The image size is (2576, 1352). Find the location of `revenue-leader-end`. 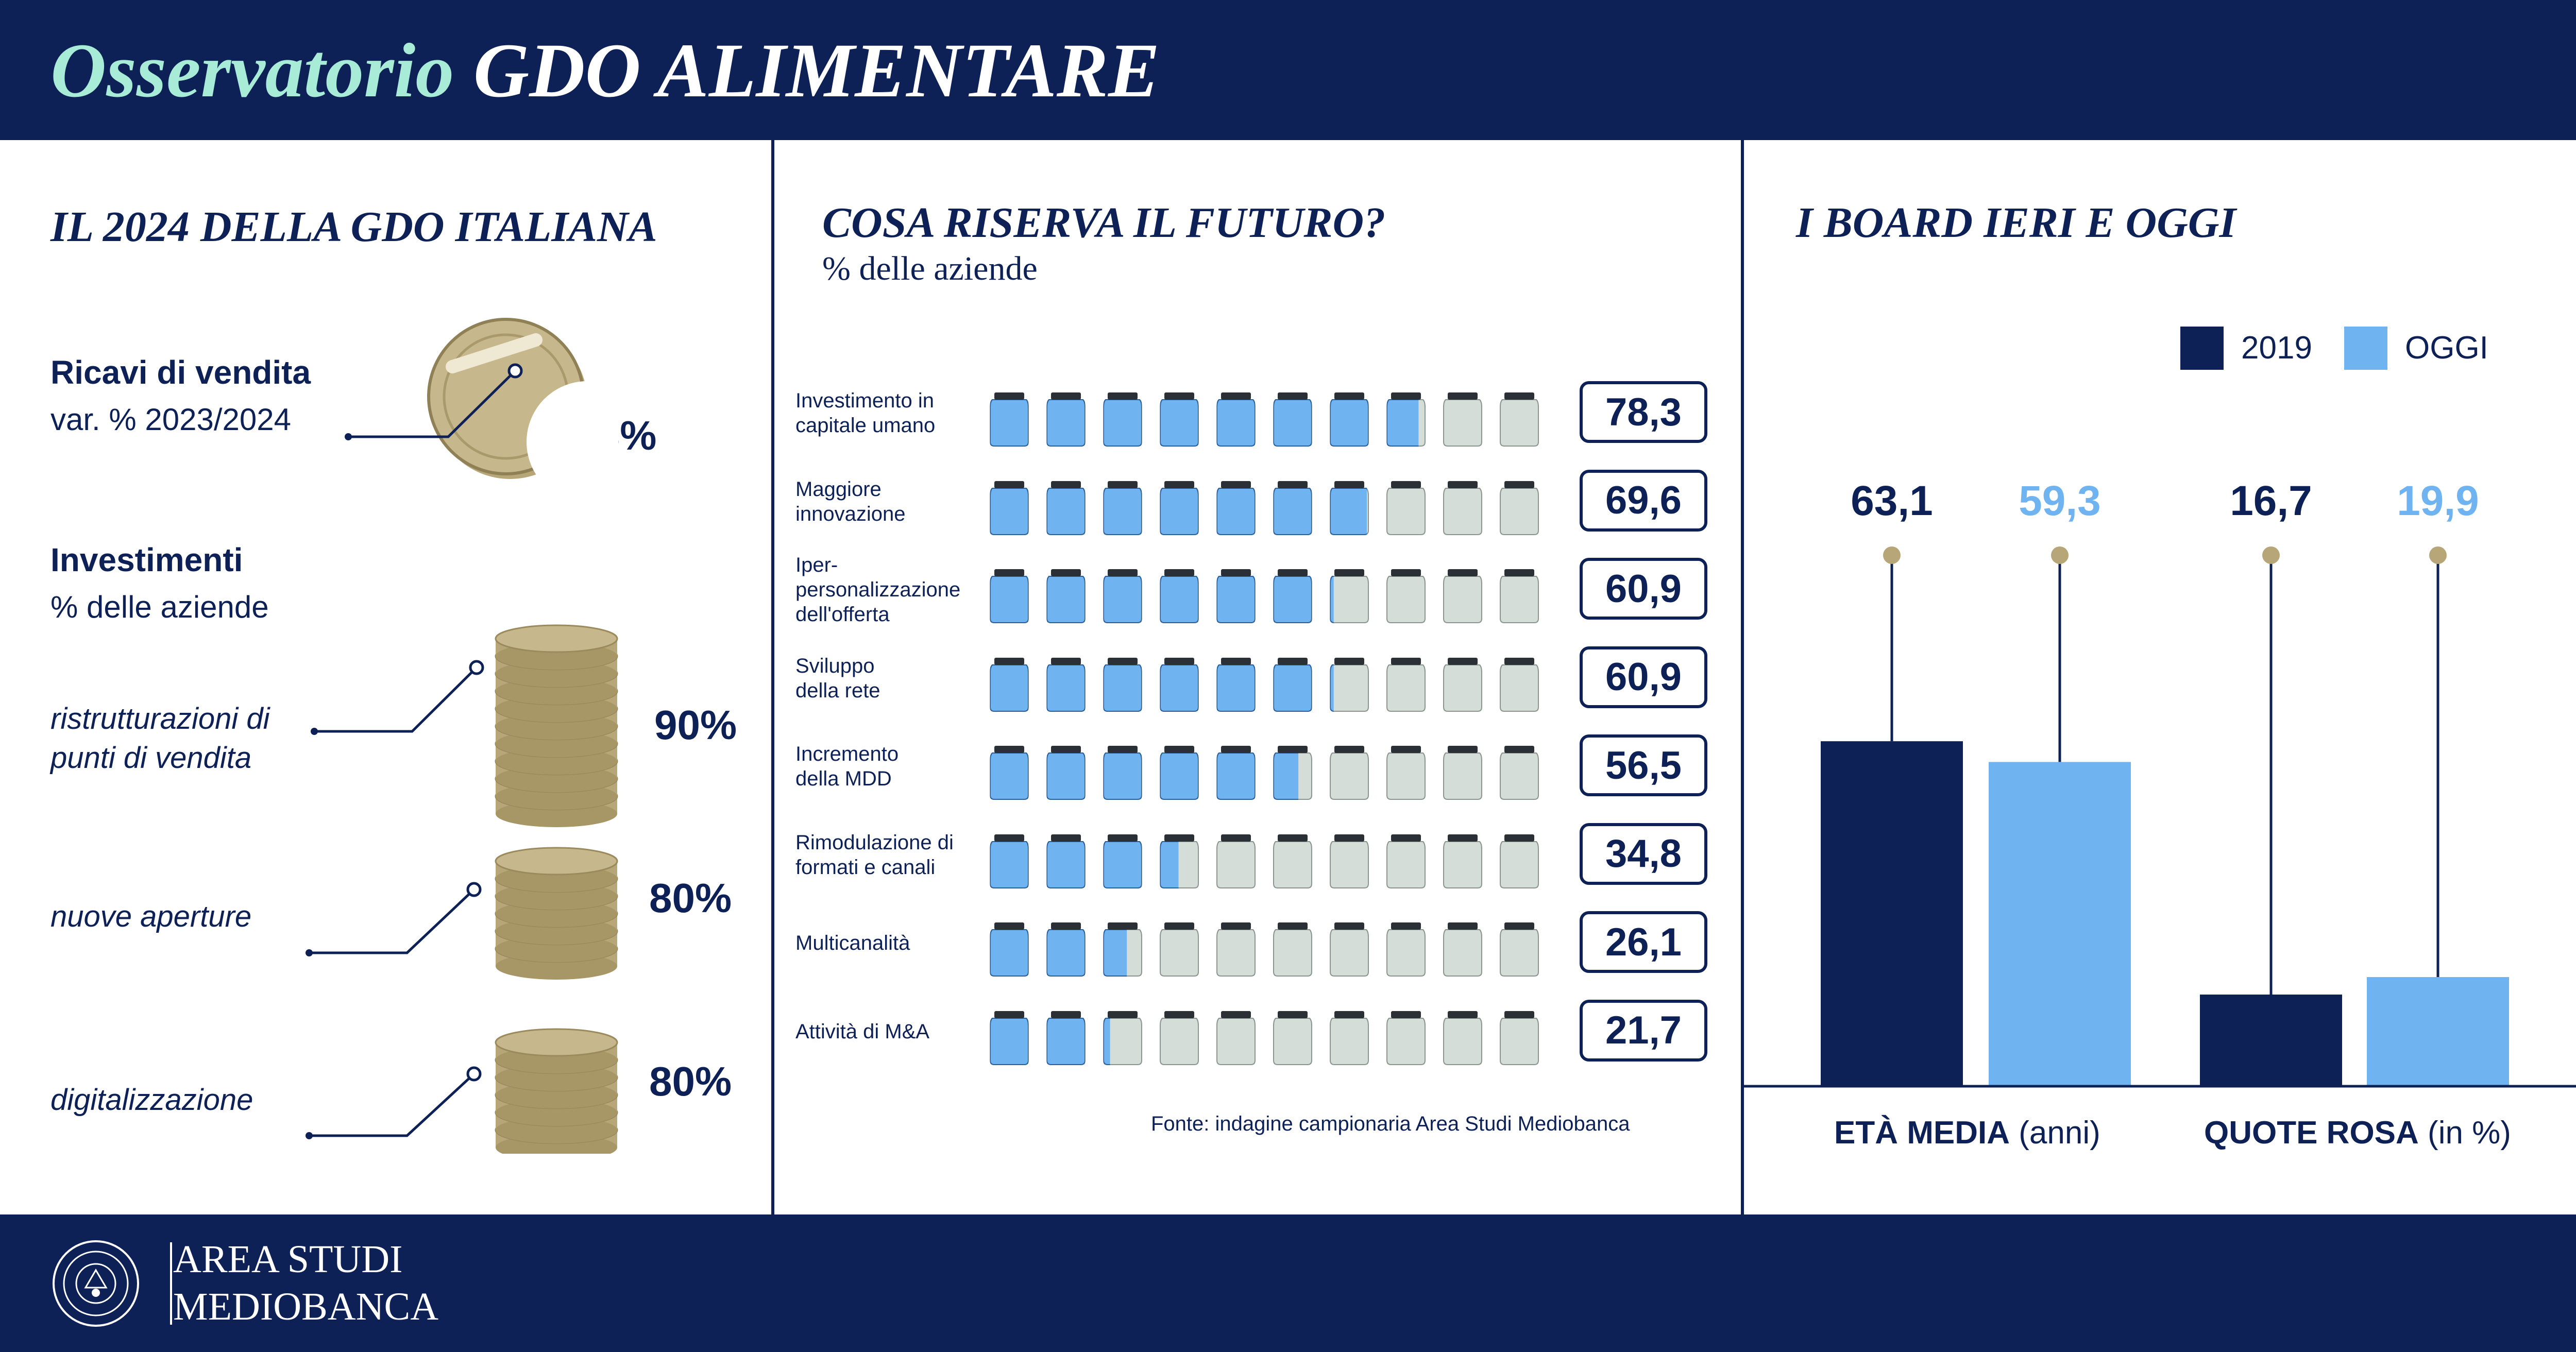

revenue-leader-end is located at coordinates (348, 436).